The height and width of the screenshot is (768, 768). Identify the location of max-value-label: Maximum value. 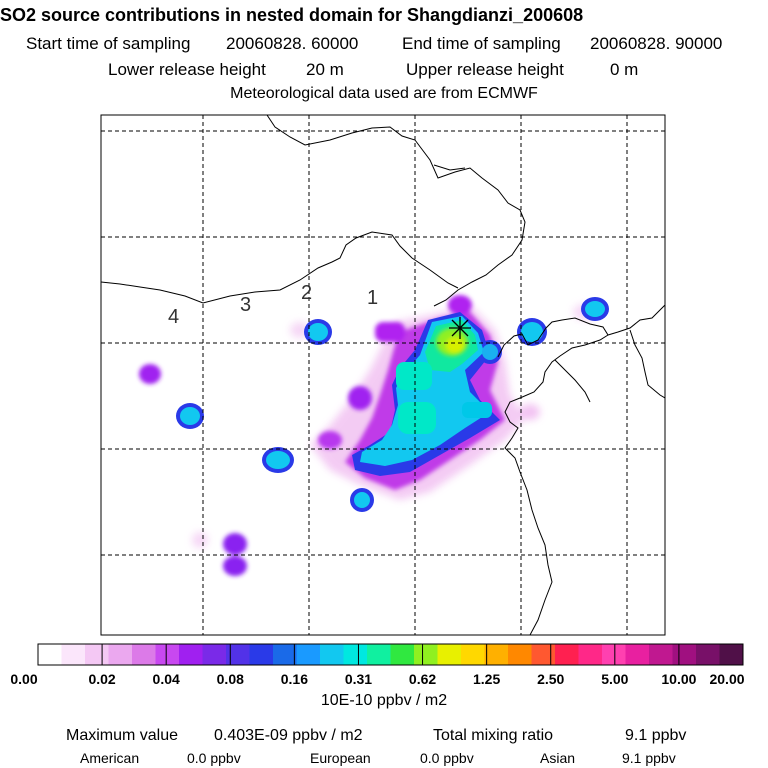
(122, 735).